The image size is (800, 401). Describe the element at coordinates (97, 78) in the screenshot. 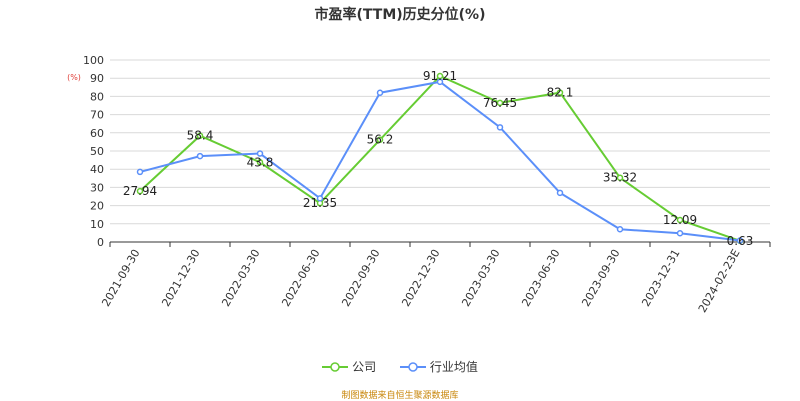

I see `y-tick-label: 90` at that location.